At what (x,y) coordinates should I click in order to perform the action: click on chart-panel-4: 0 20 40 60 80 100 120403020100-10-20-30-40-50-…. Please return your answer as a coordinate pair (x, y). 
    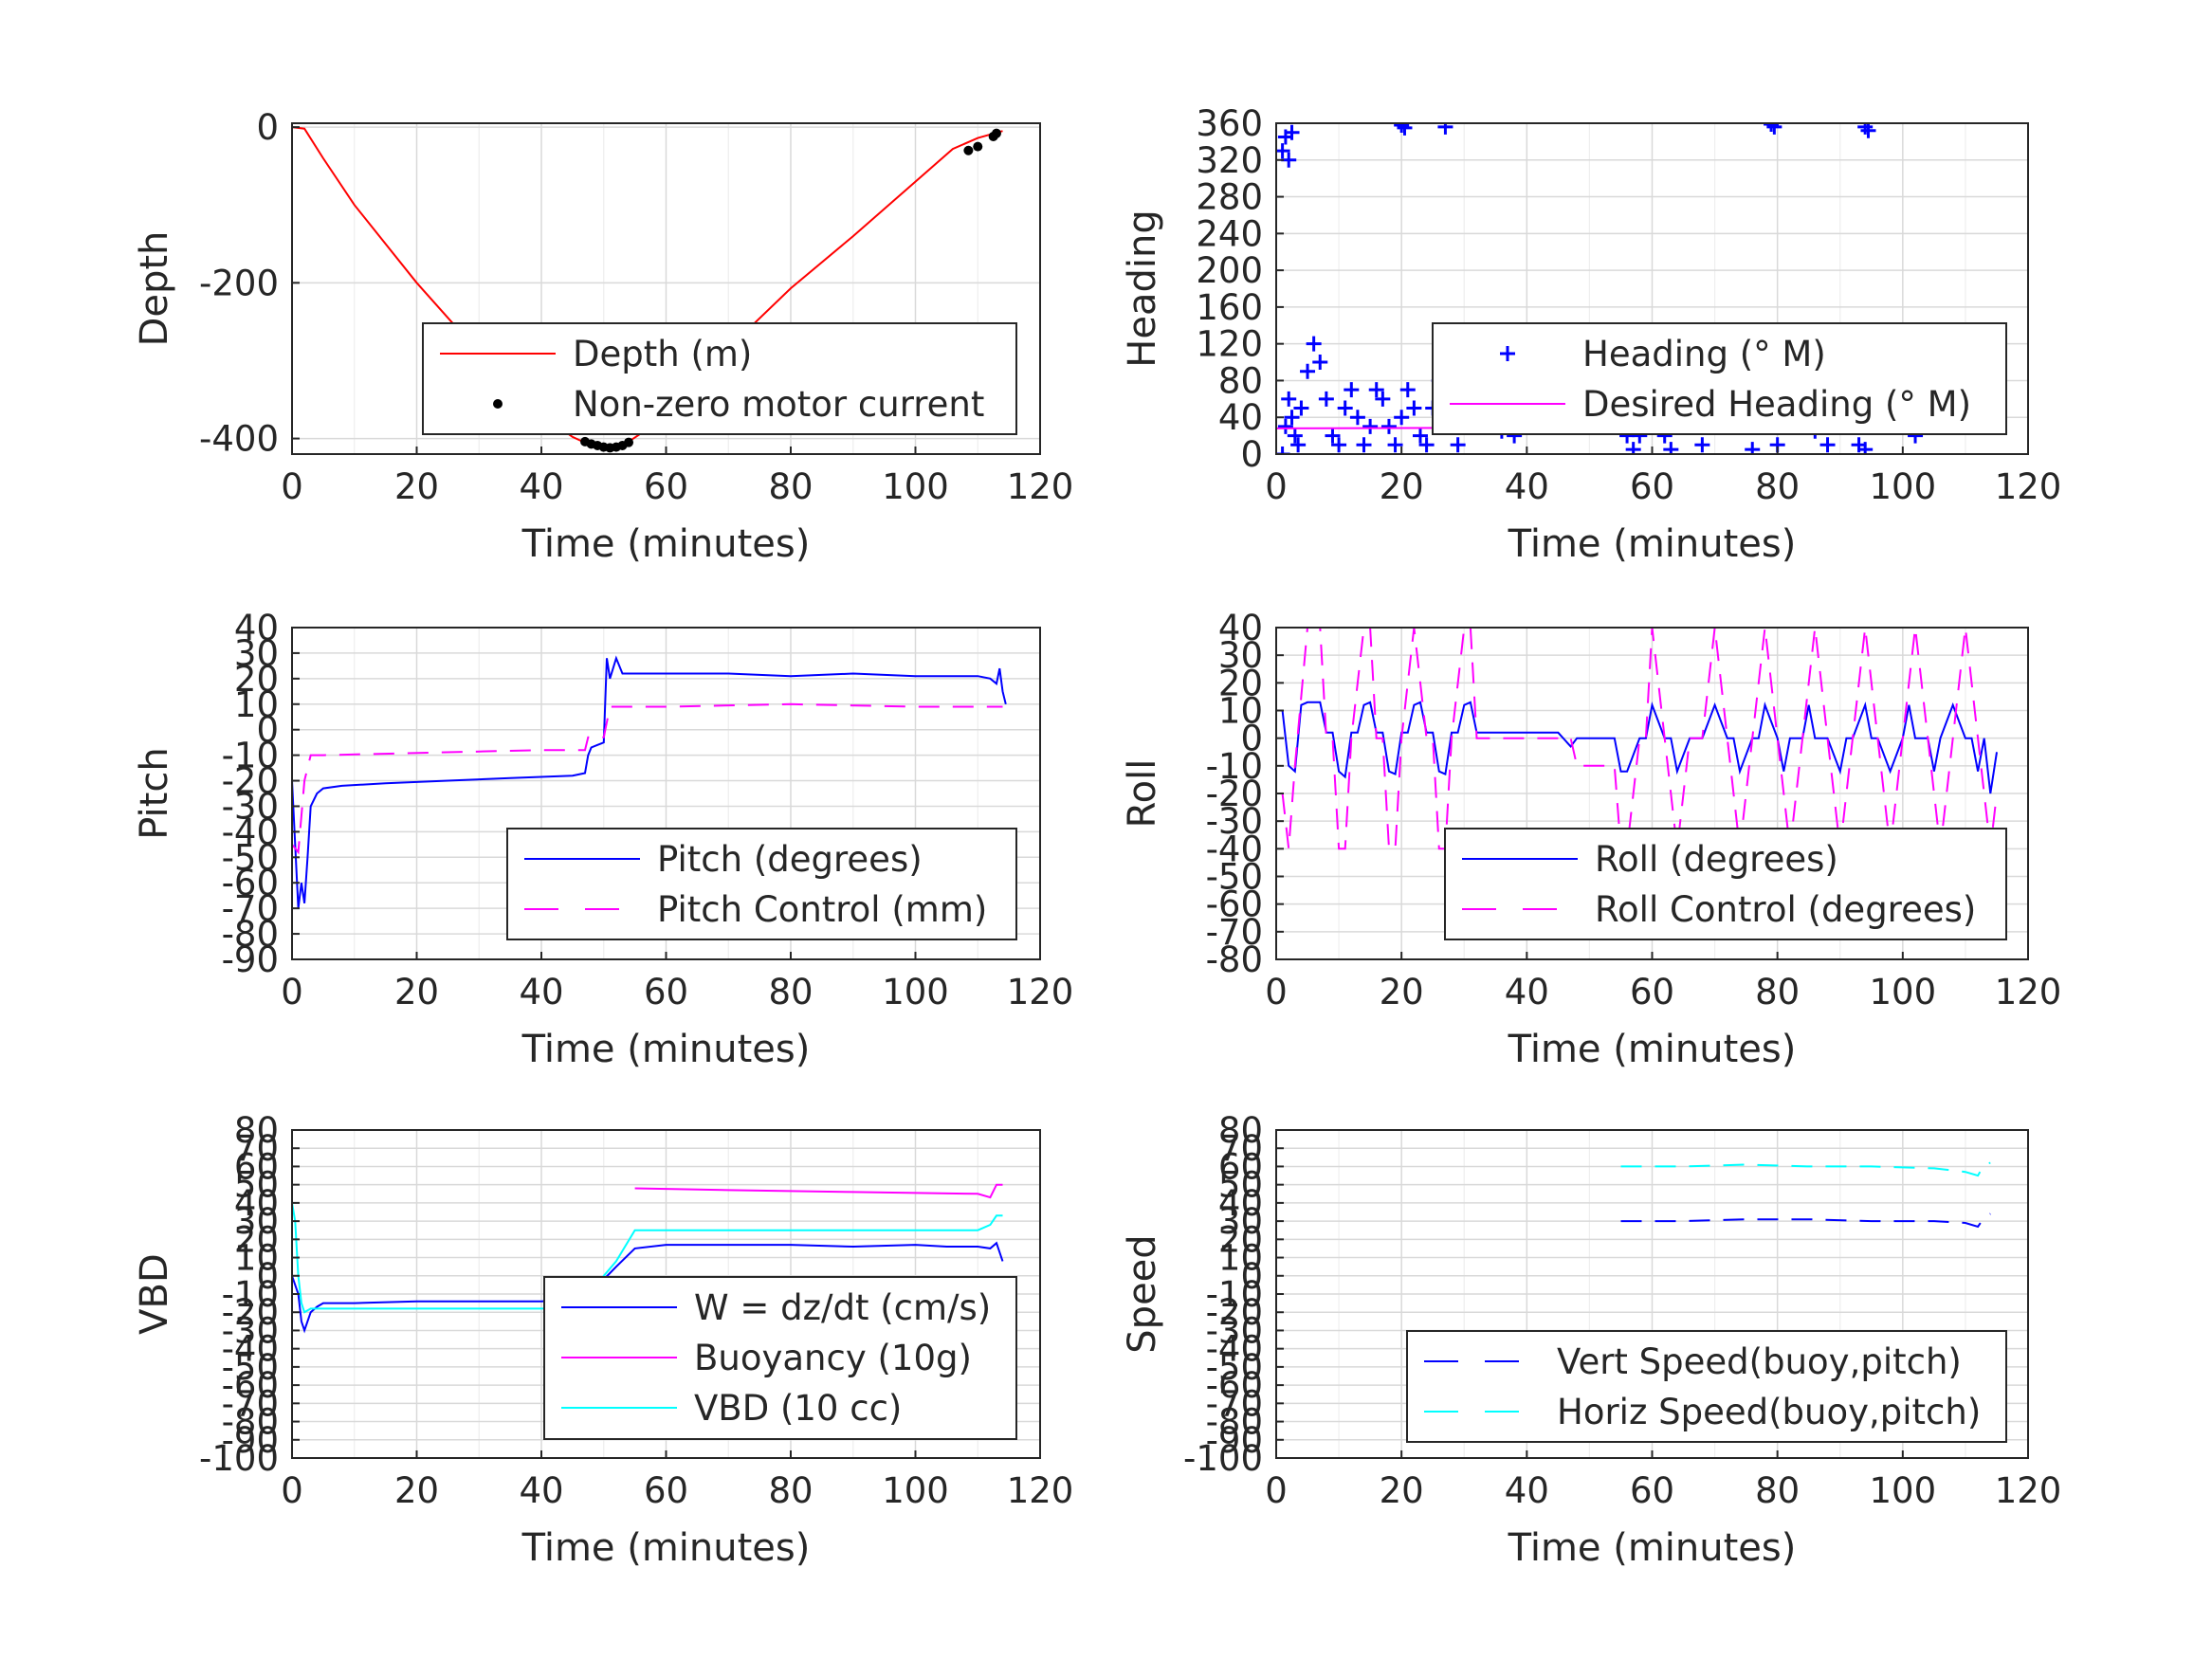
    Looking at the image, I should click on (1591, 839).